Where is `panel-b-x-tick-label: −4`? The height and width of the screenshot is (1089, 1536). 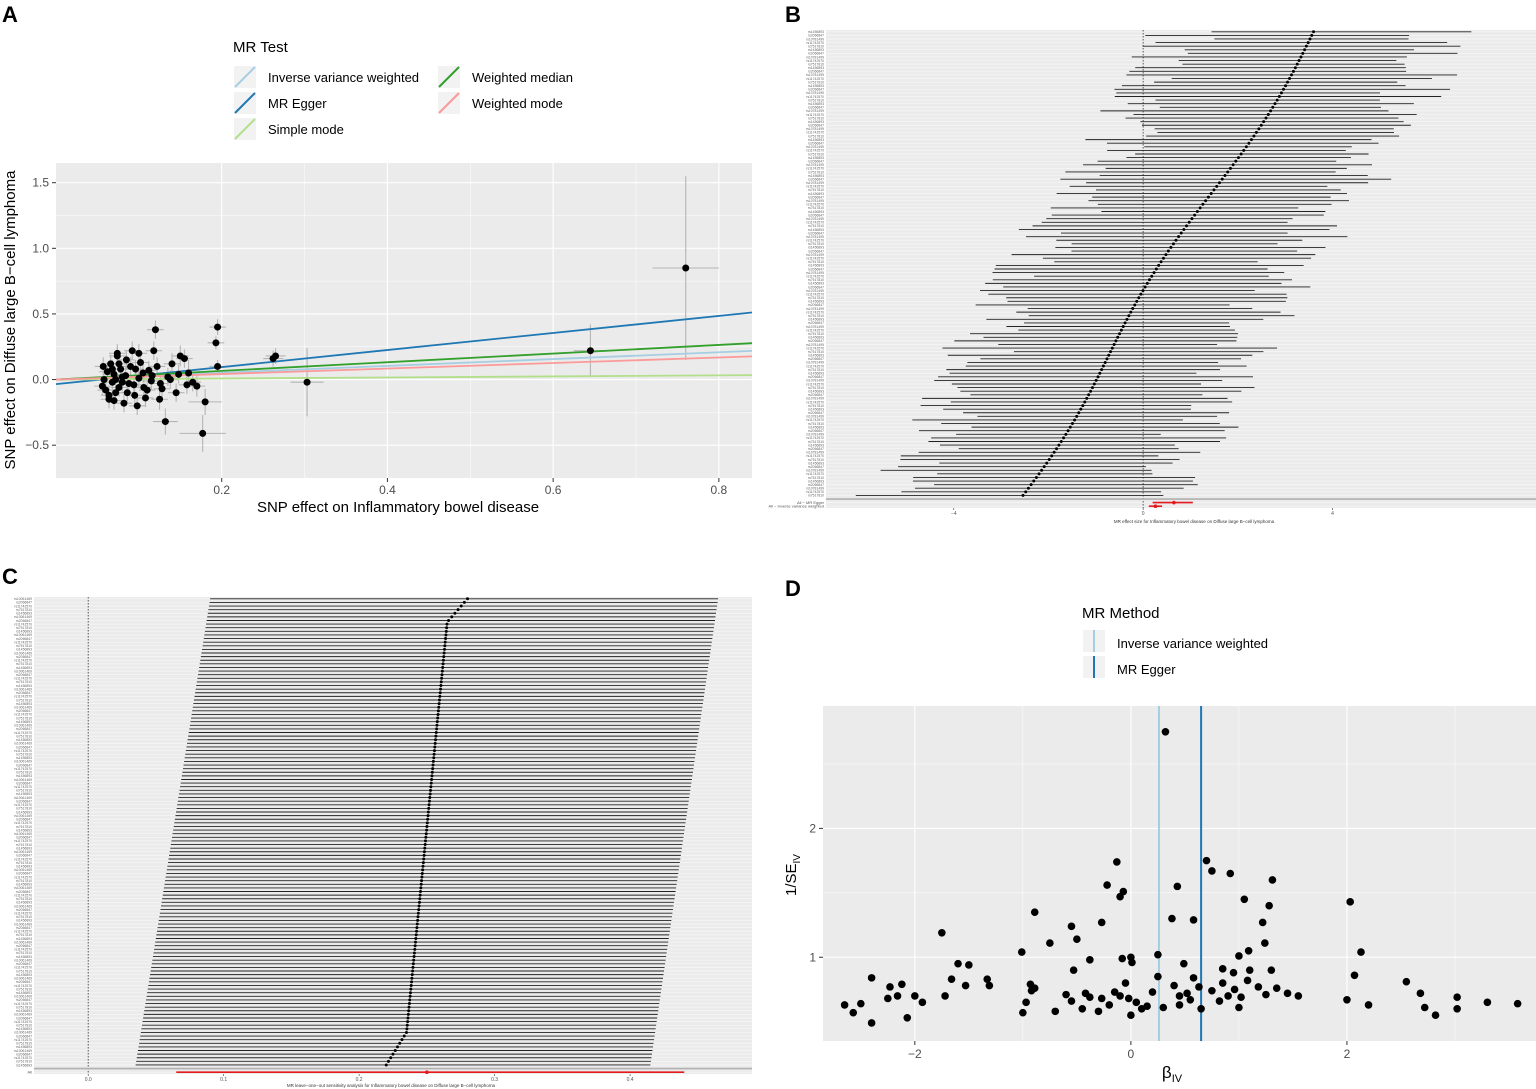 panel-b-x-tick-label: −4 is located at coordinates (954, 514).